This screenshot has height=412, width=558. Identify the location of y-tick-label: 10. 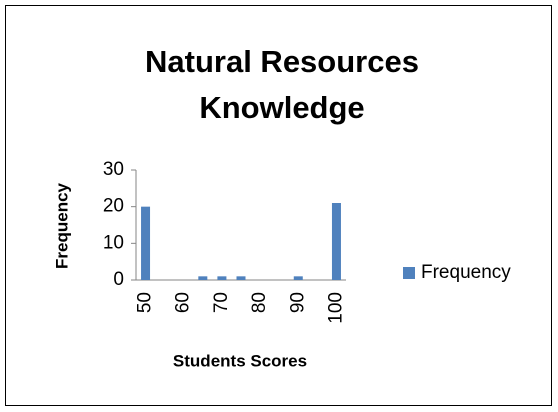
(113, 242).